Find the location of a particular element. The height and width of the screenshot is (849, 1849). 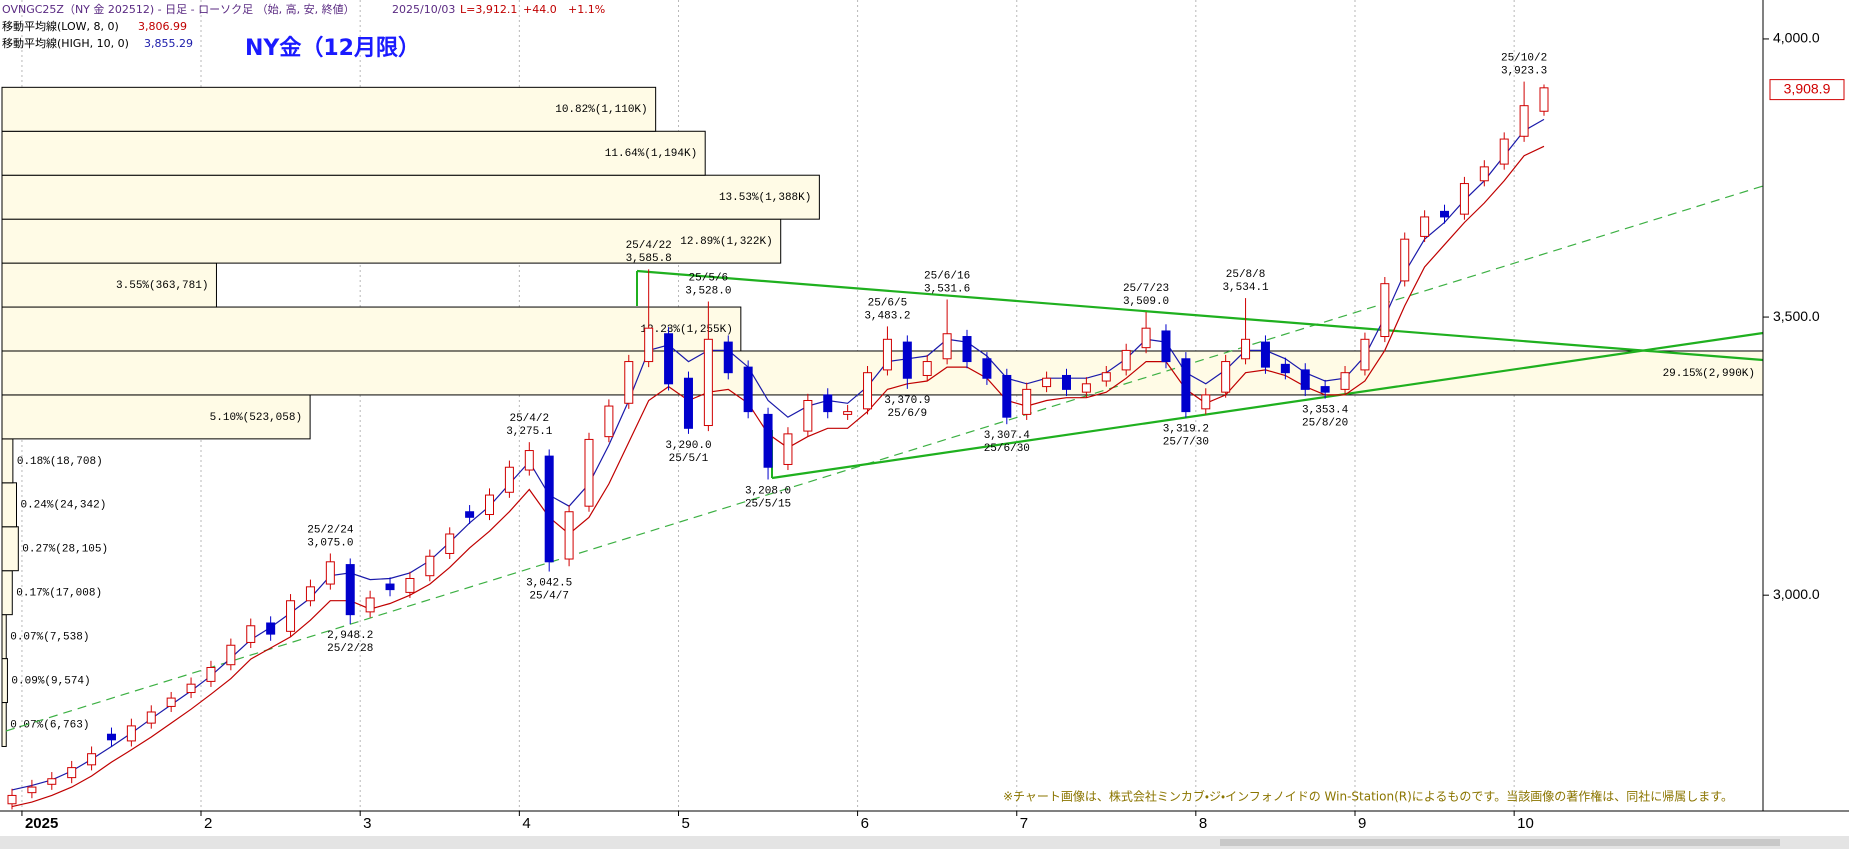

x-tick-label: 2 is located at coordinates (208, 823).